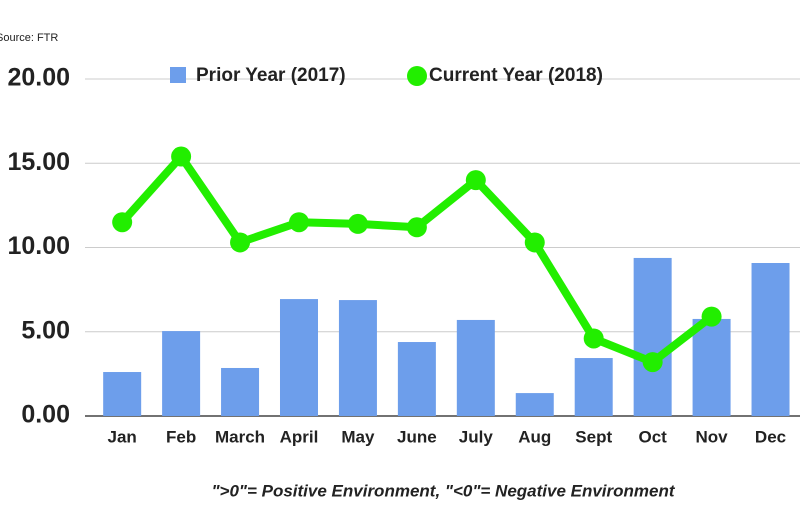  What do you see at coordinates (181, 436) in the screenshot?
I see `x-tick-label: Feb` at bounding box center [181, 436].